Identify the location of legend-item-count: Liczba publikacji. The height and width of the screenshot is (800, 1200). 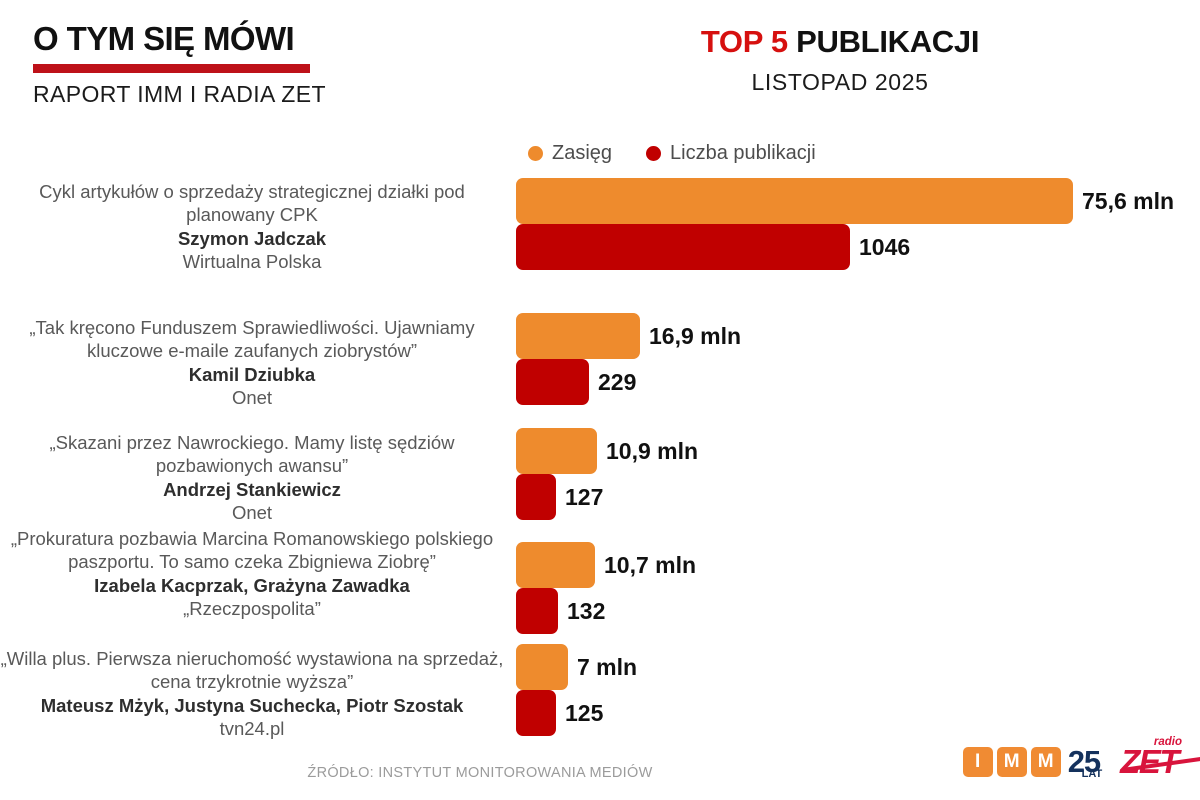
(731, 153).